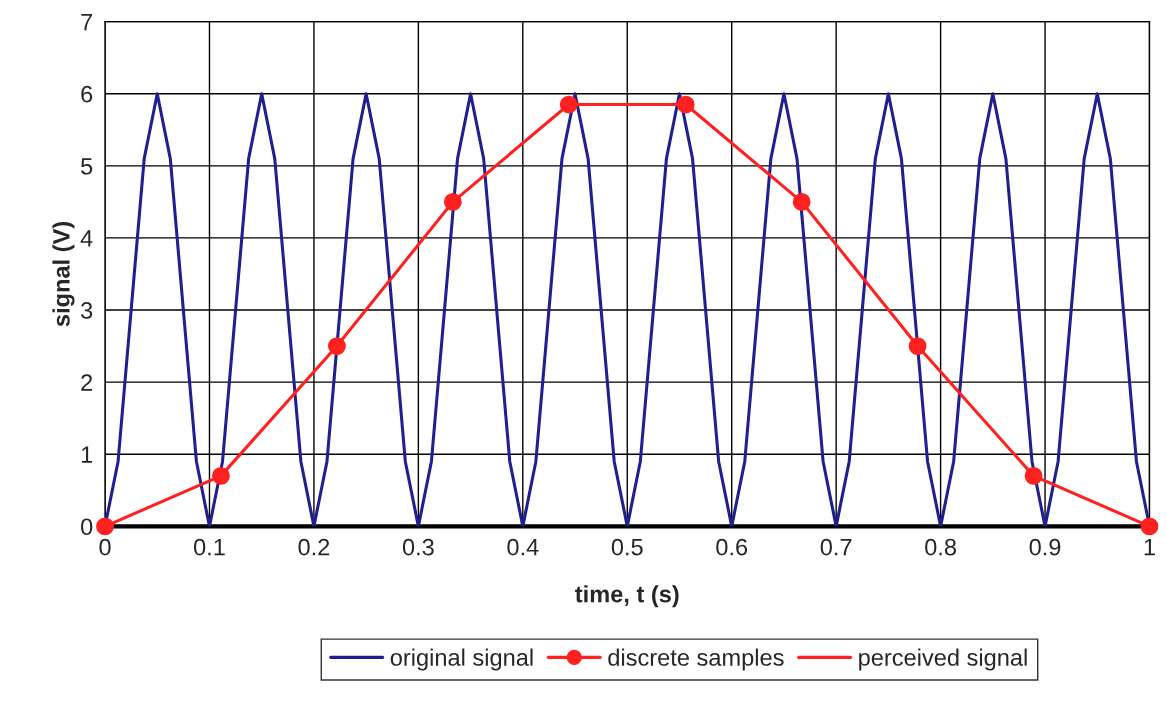 This screenshot has width=1167, height=721. I want to click on legend-label: original signal, so click(461, 659).